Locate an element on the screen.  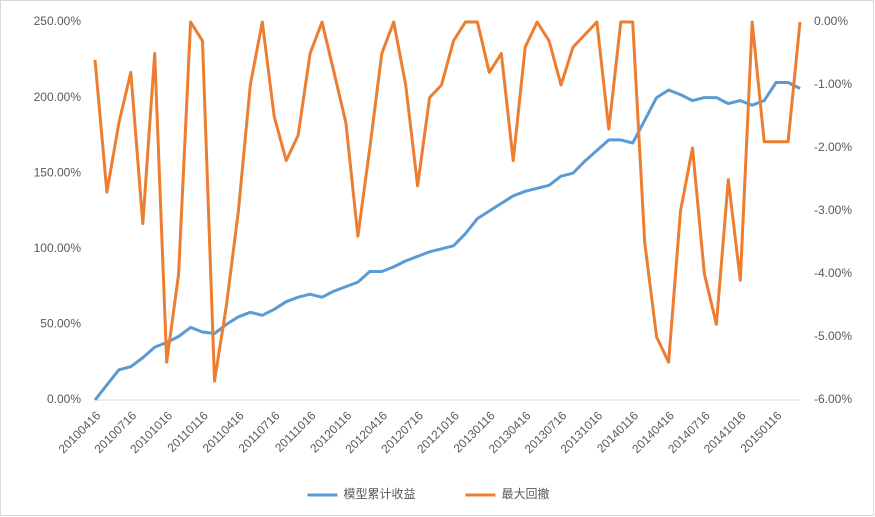
y-tick-label: 250.00% is located at coordinates (58, 21).